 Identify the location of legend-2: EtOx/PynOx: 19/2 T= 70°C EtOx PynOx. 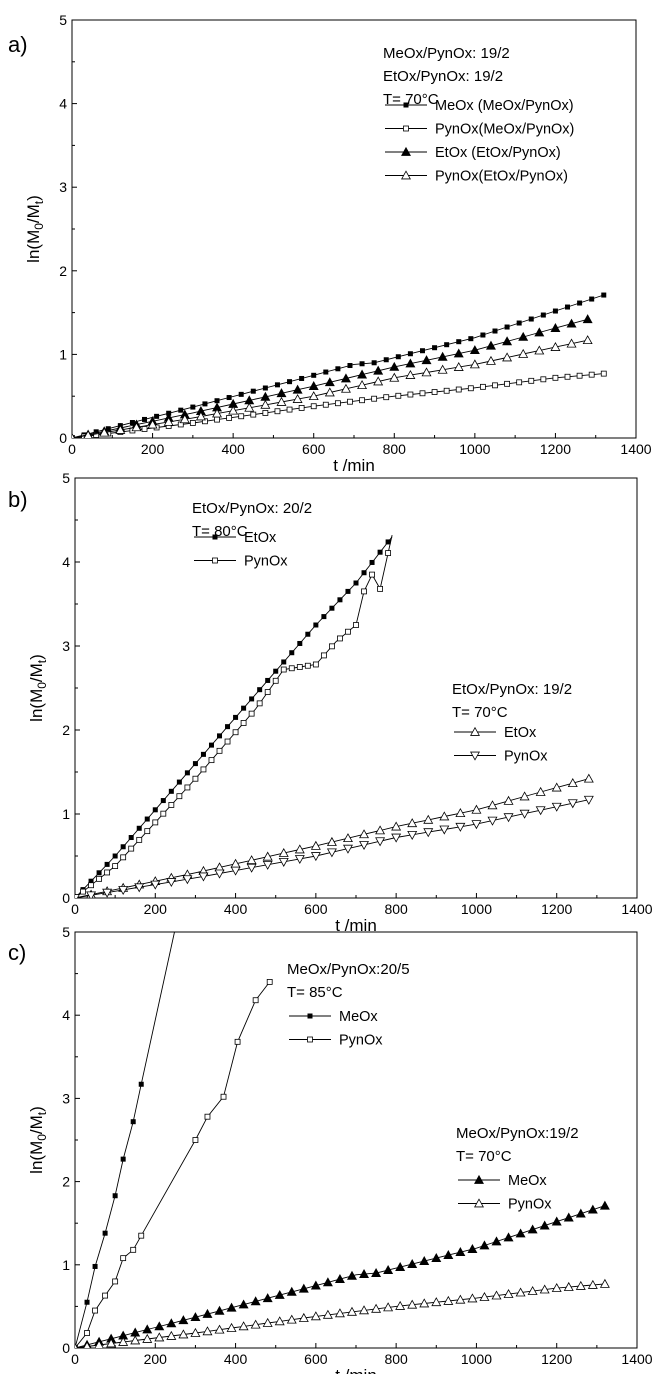
(512, 723).